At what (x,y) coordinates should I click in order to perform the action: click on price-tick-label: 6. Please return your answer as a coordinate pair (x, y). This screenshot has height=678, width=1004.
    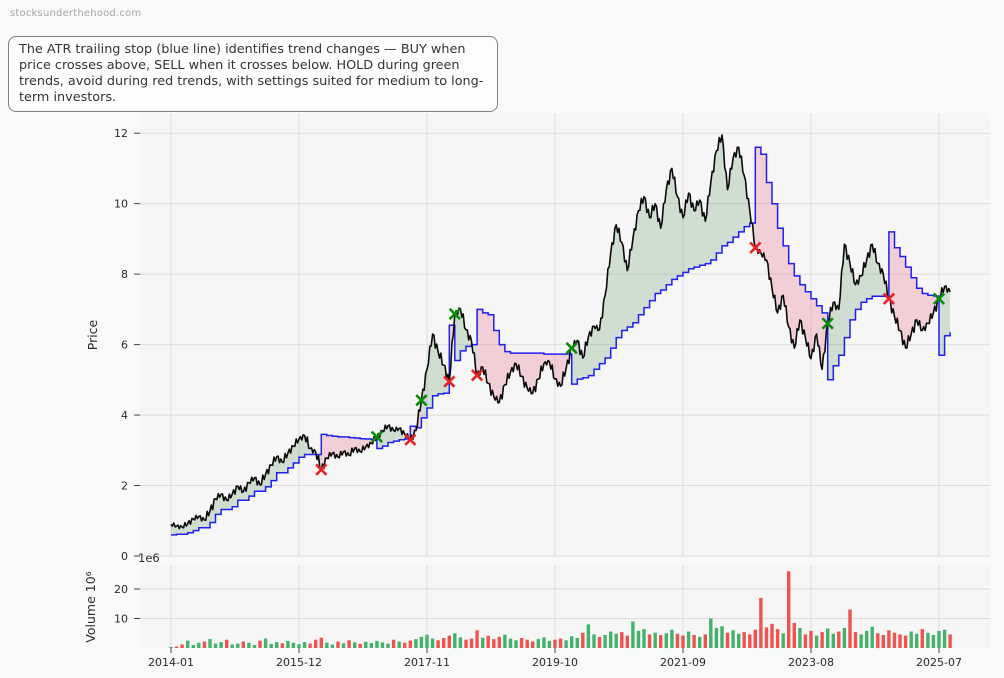
    Looking at the image, I should click on (124, 345).